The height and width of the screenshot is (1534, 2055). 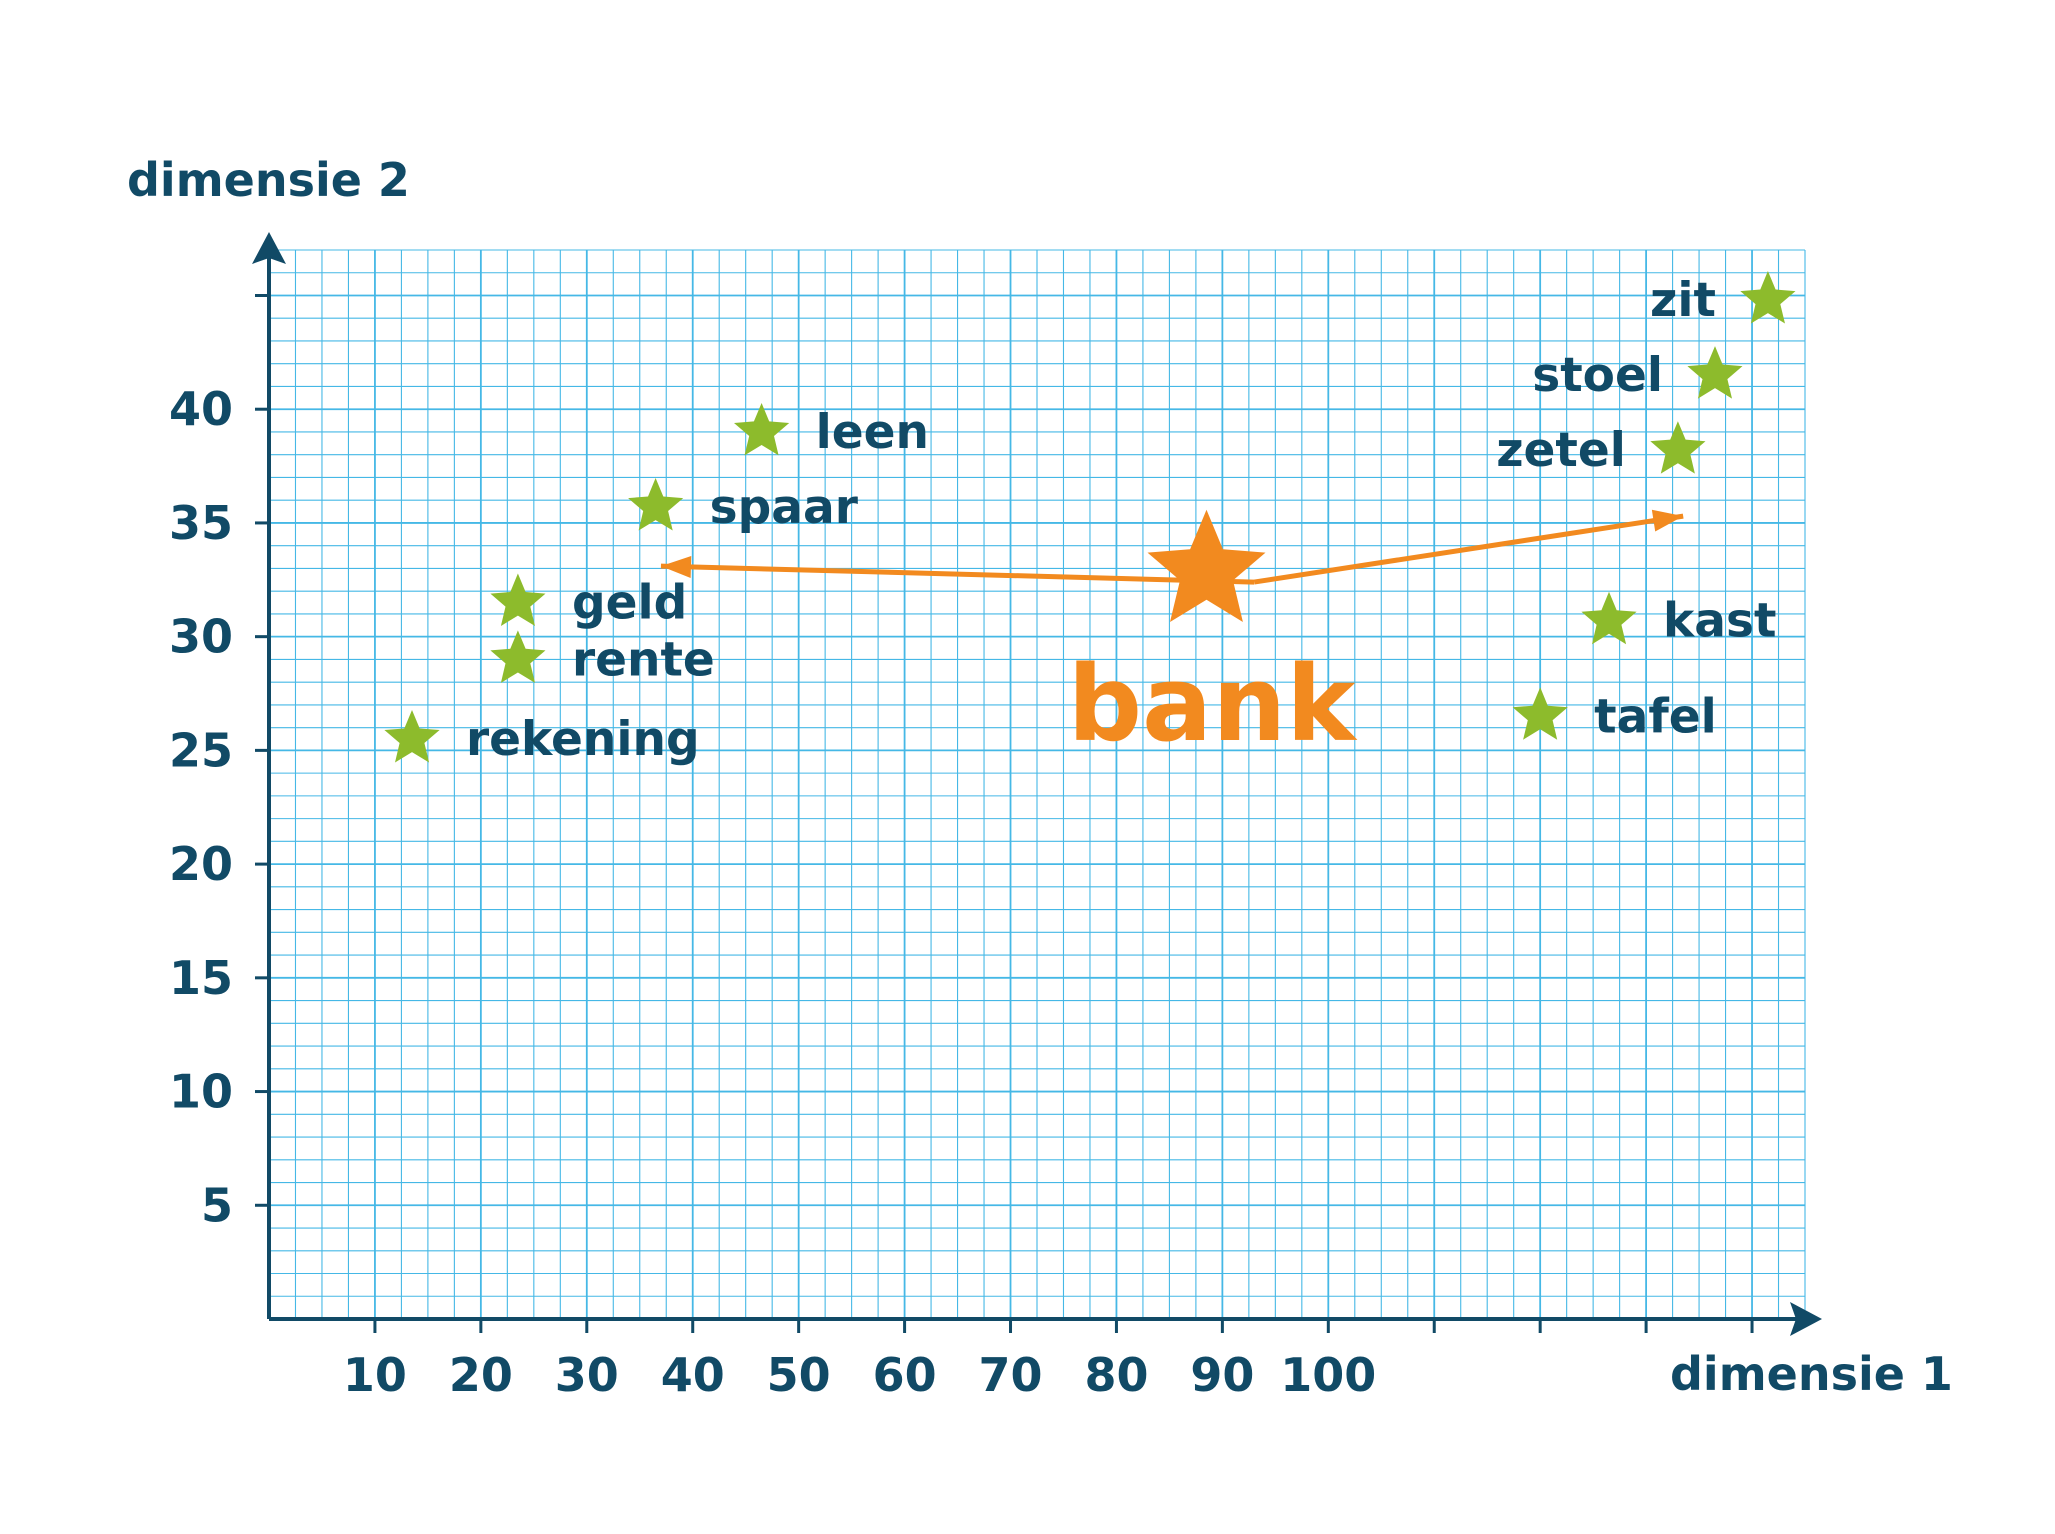 I want to click on y-tick-label: 5, so click(x=217, y=1205).